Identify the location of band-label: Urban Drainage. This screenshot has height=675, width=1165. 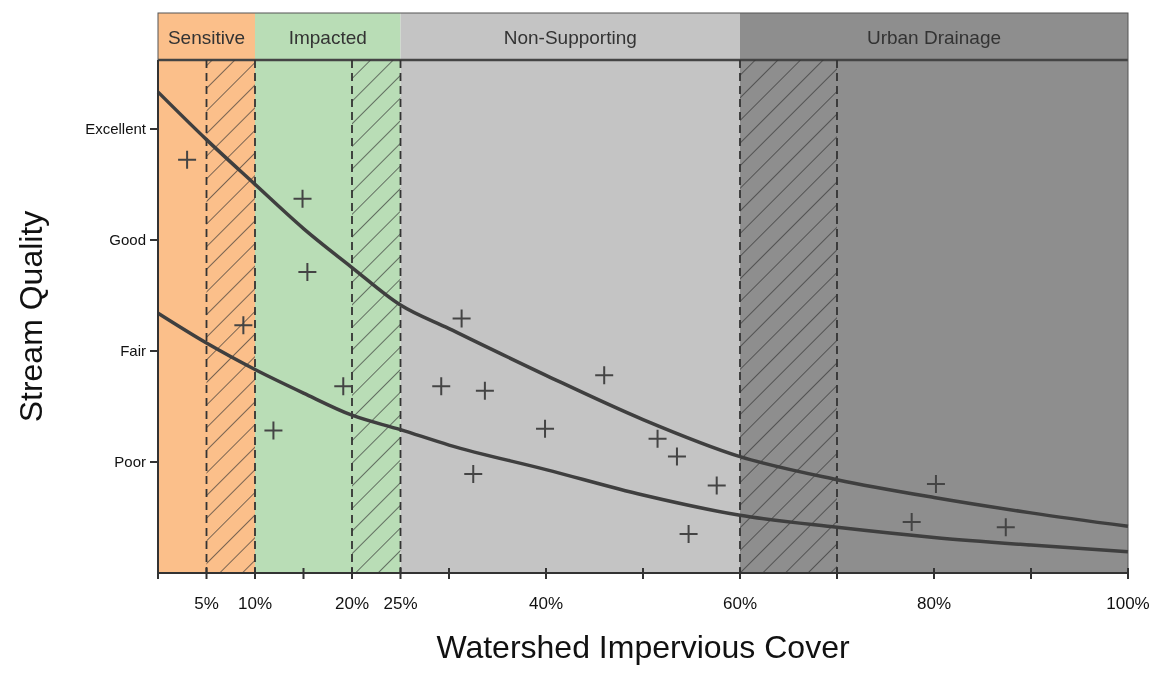
(934, 37).